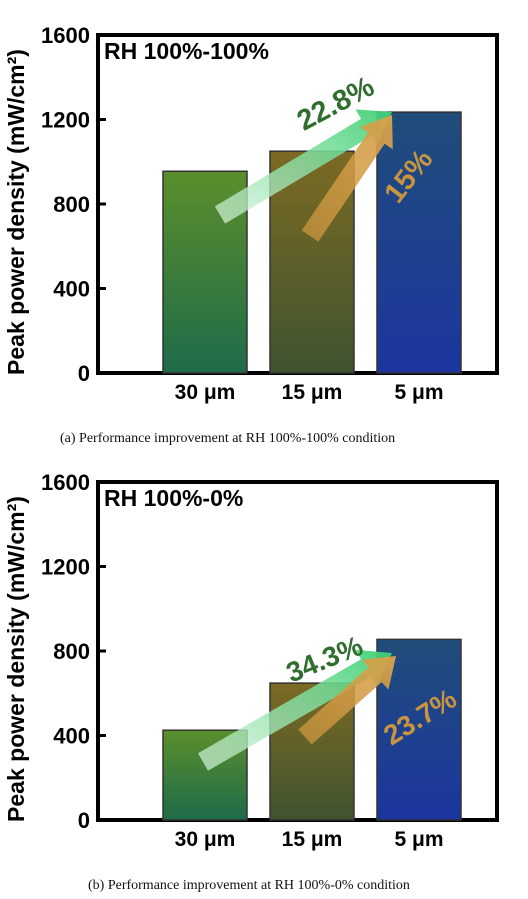  What do you see at coordinates (173, 498) in the screenshot?
I see `condition-annotation: RH 100%-0%` at bounding box center [173, 498].